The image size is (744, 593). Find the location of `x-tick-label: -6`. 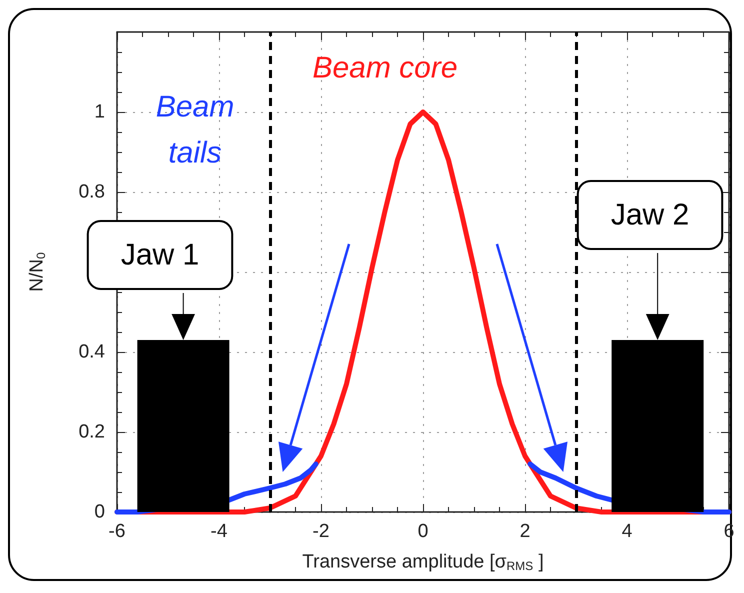

x-tick-label: -6 is located at coordinates (117, 531).